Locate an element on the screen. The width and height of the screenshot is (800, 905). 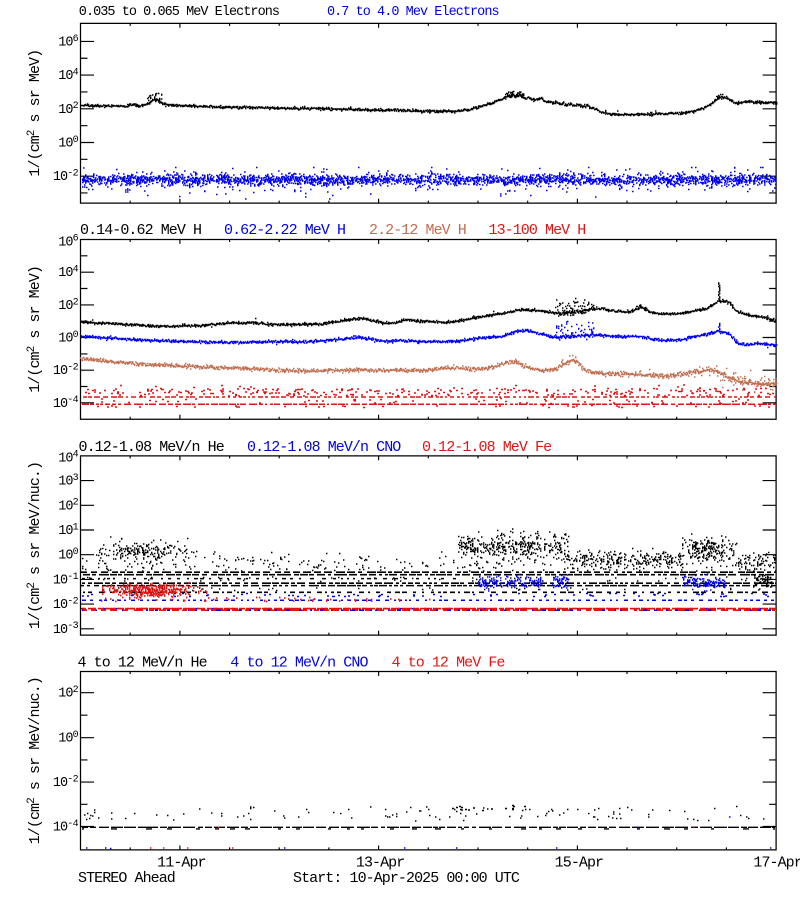
svg-text: 0.14-0.62 MeV H is located at coordinates (140, 230).